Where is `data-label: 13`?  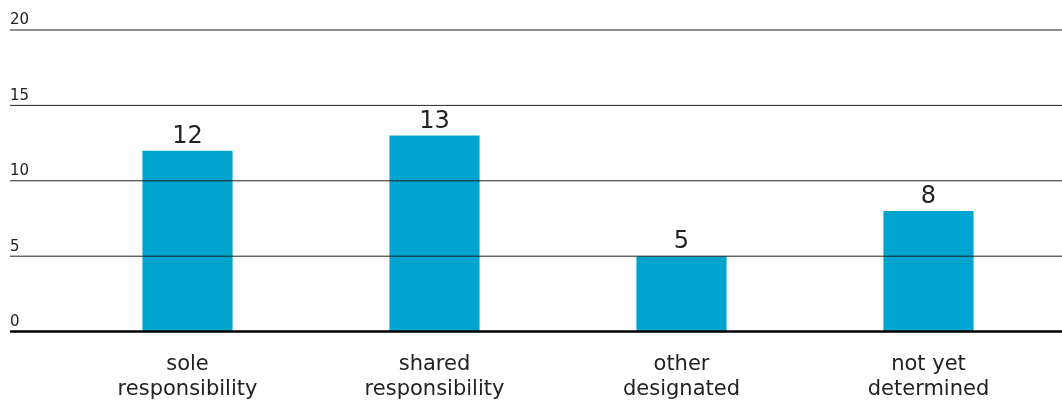
data-label: 13 is located at coordinates (434, 119).